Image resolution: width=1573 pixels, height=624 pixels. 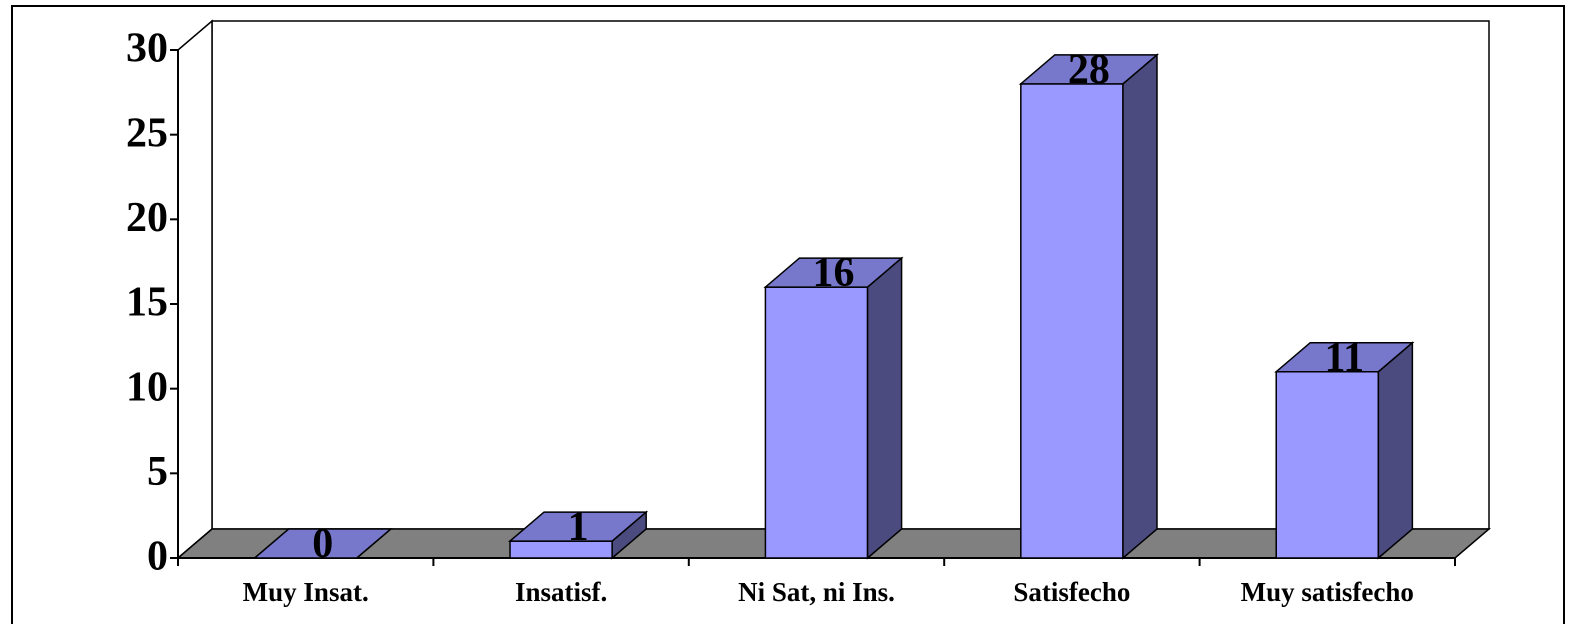 What do you see at coordinates (306, 592) in the screenshot?
I see `x-tick-label: Muy Insat.` at bounding box center [306, 592].